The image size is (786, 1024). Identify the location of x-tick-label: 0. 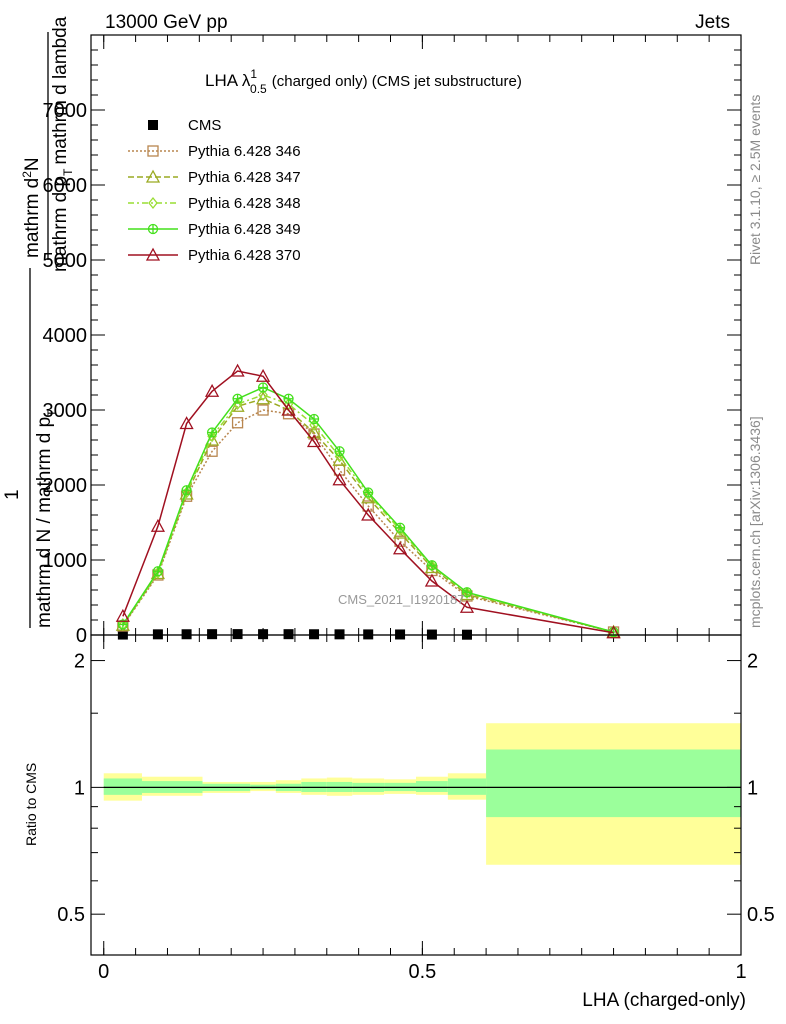
(103, 972).